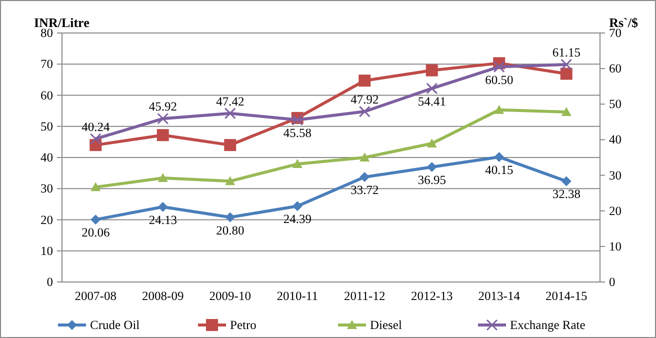 This screenshot has height=338, width=656. What do you see at coordinates (615, 69) in the screenshot?
I see `y2-tick-label: 60` at bounding box center [615, 69].